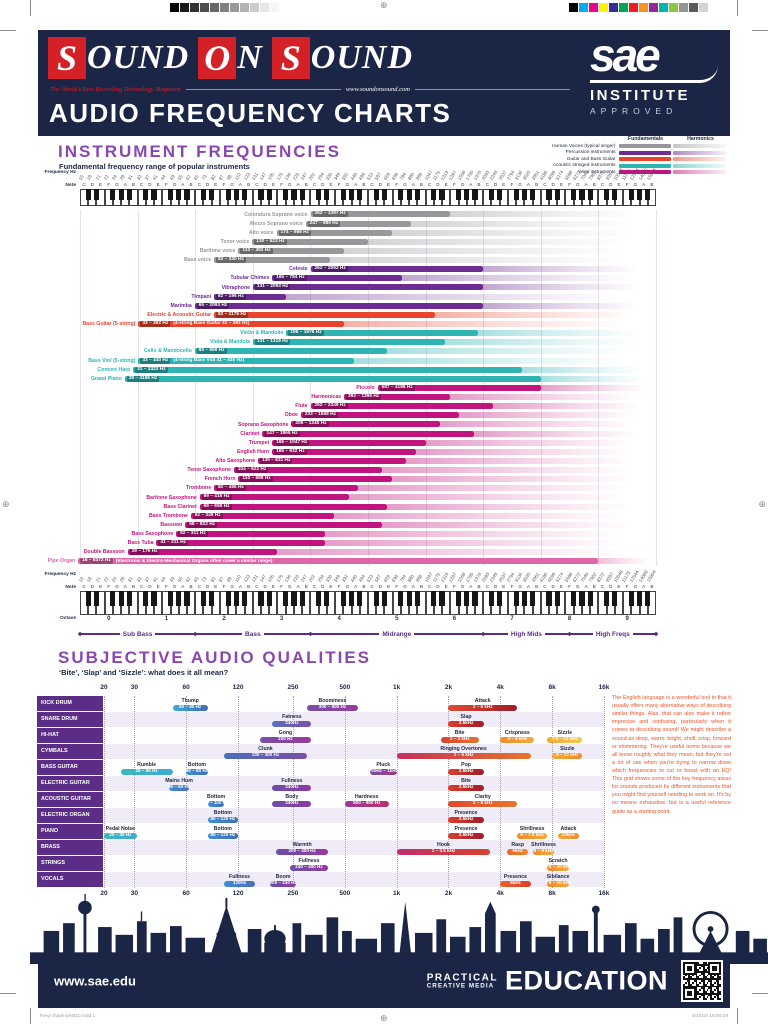  Describe the element at coordinates (152, 534) in the screenshot. I see `instrument-name: Bass Saxophone` at that location.